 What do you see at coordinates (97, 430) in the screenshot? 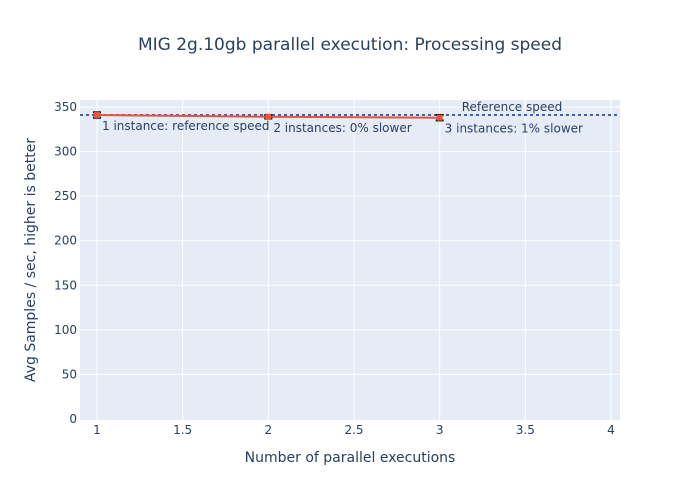
I see `x-tick-label: 1` at bounding box center [97, 430].